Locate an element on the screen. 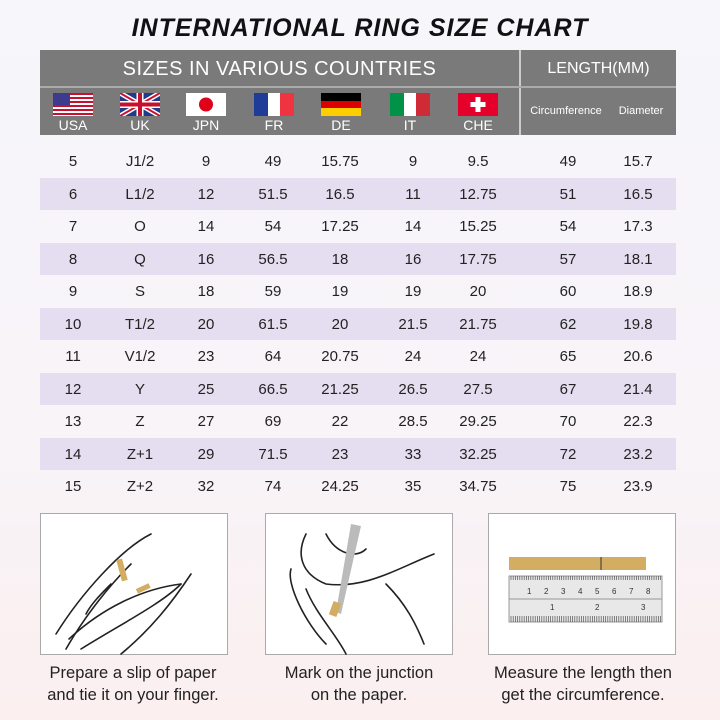 This screenshot has width=720, height=720. table-row: 5 J1/2 9 49 15.75 9 9.5 49 15.7 is located at coordinates (358, 161).